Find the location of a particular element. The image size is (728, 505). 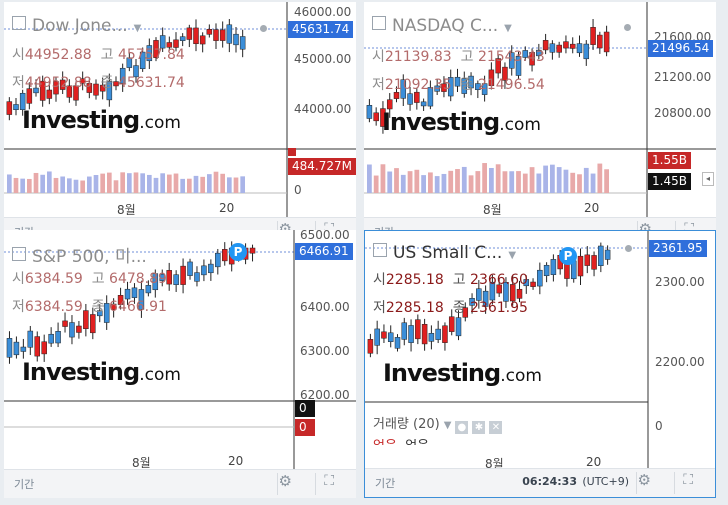

eye-icon: ● is located at coordinates (462, 427).